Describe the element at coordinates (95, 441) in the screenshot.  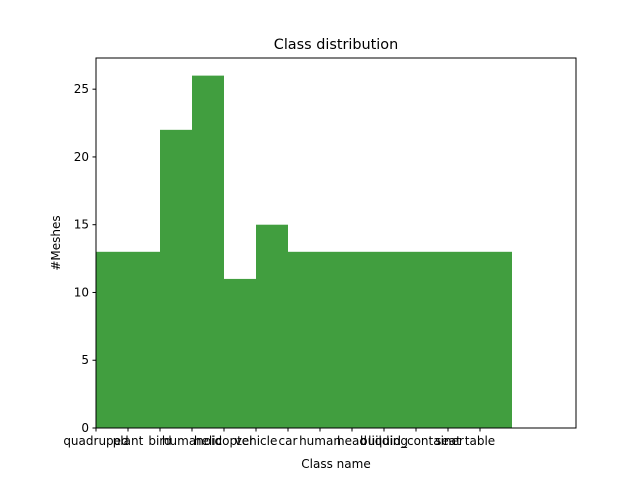
I see `x-tick-label-quadruped: quadruped` at that location.